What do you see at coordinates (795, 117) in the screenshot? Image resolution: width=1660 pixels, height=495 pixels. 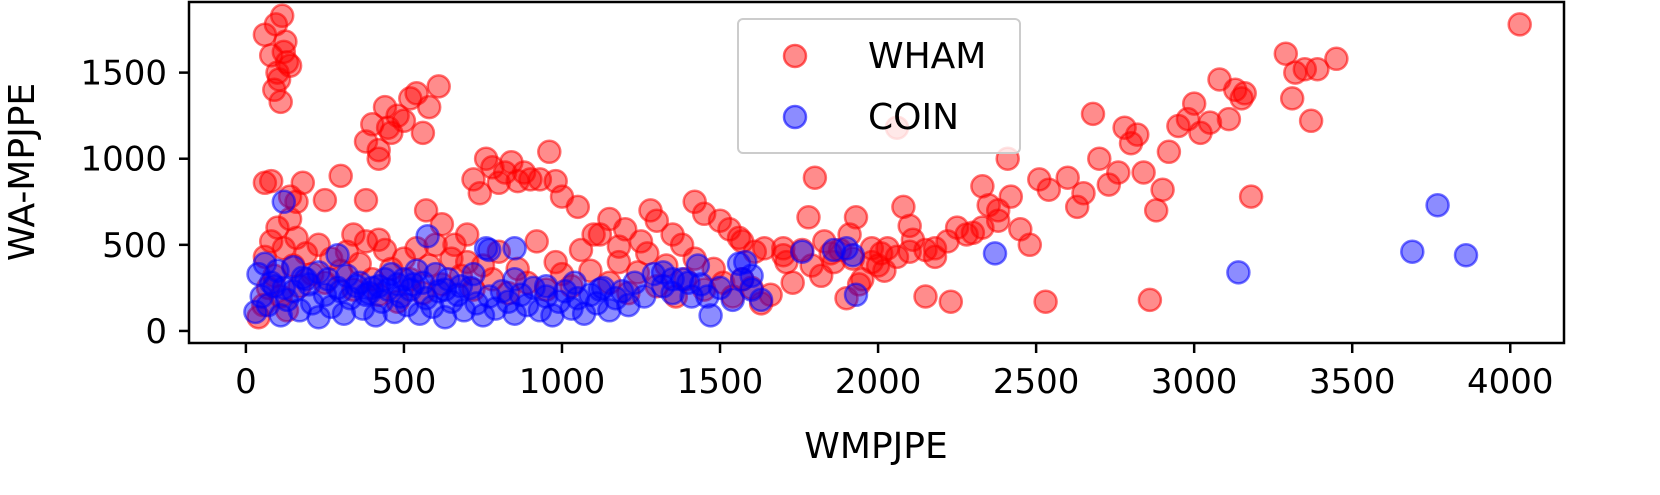 I see `legend-marker-coin` at bounding box center [795, 117].